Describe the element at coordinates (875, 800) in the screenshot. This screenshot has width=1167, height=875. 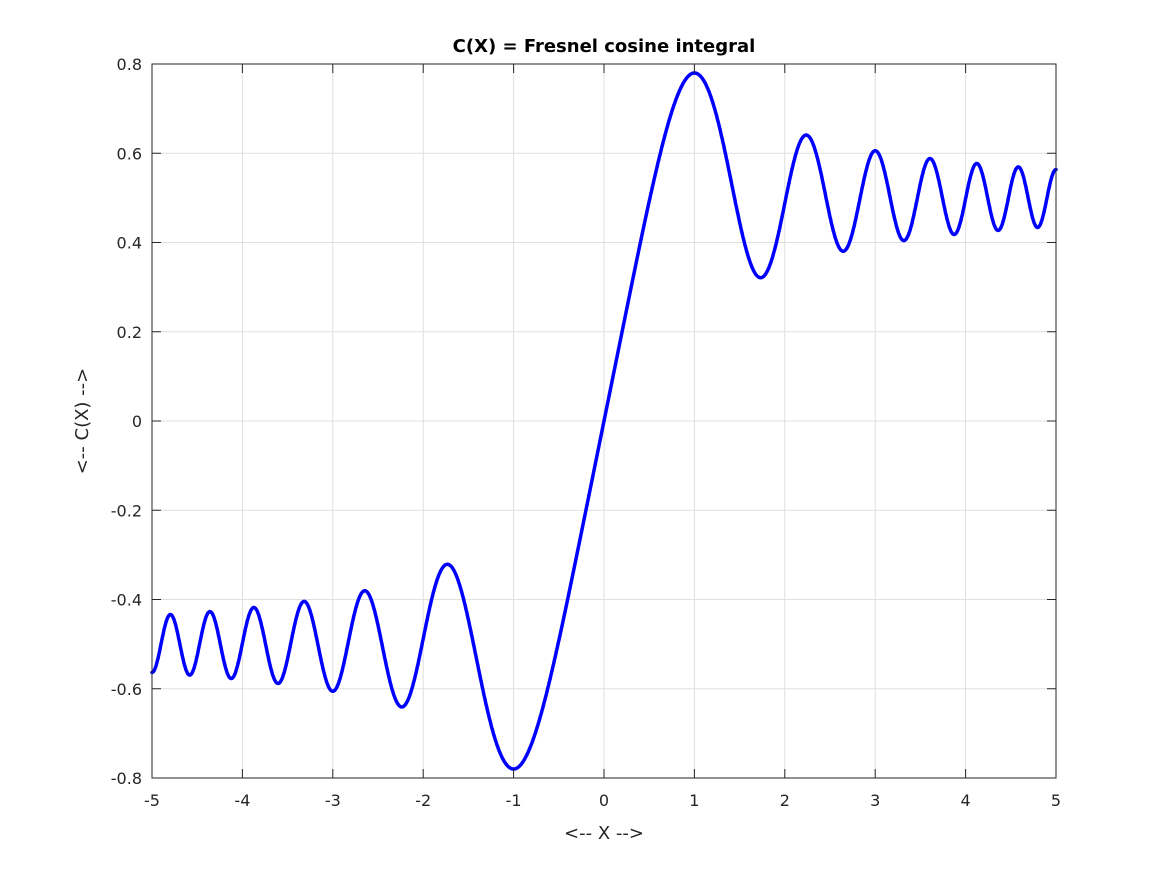
I see `x-tick-label: 3` at that location.